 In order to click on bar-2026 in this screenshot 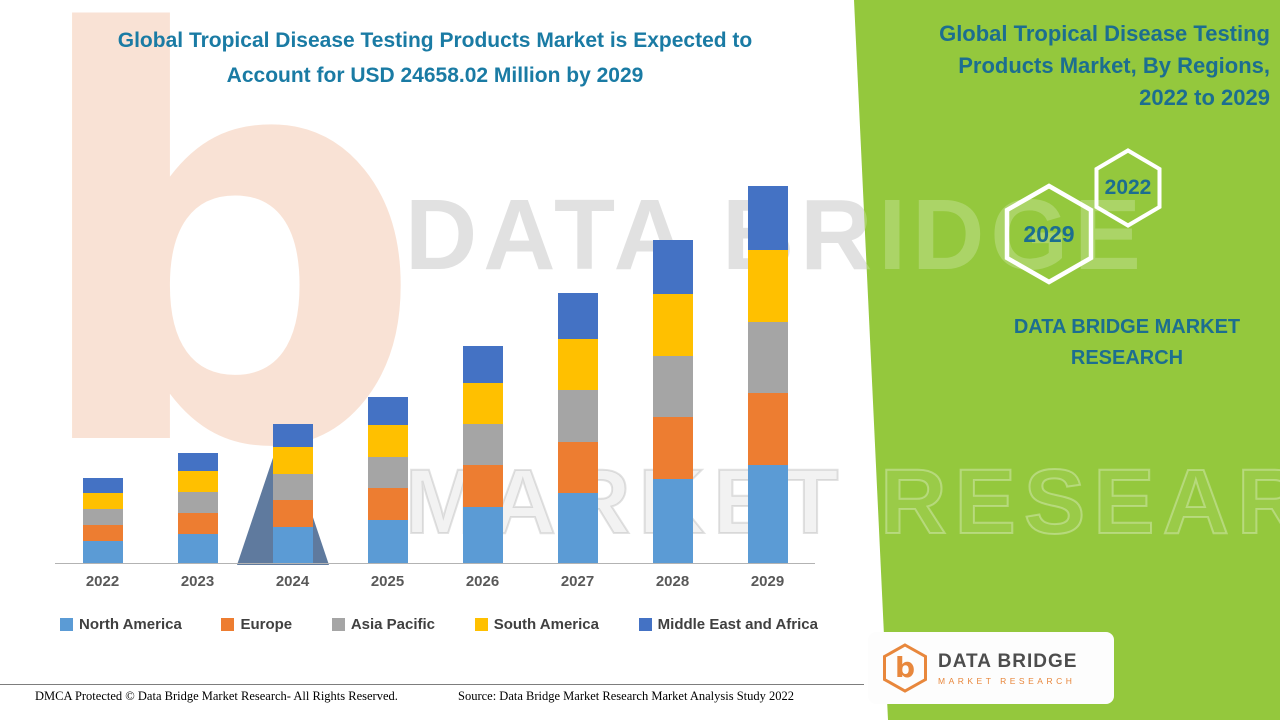, I will do `click(482, 454)`.